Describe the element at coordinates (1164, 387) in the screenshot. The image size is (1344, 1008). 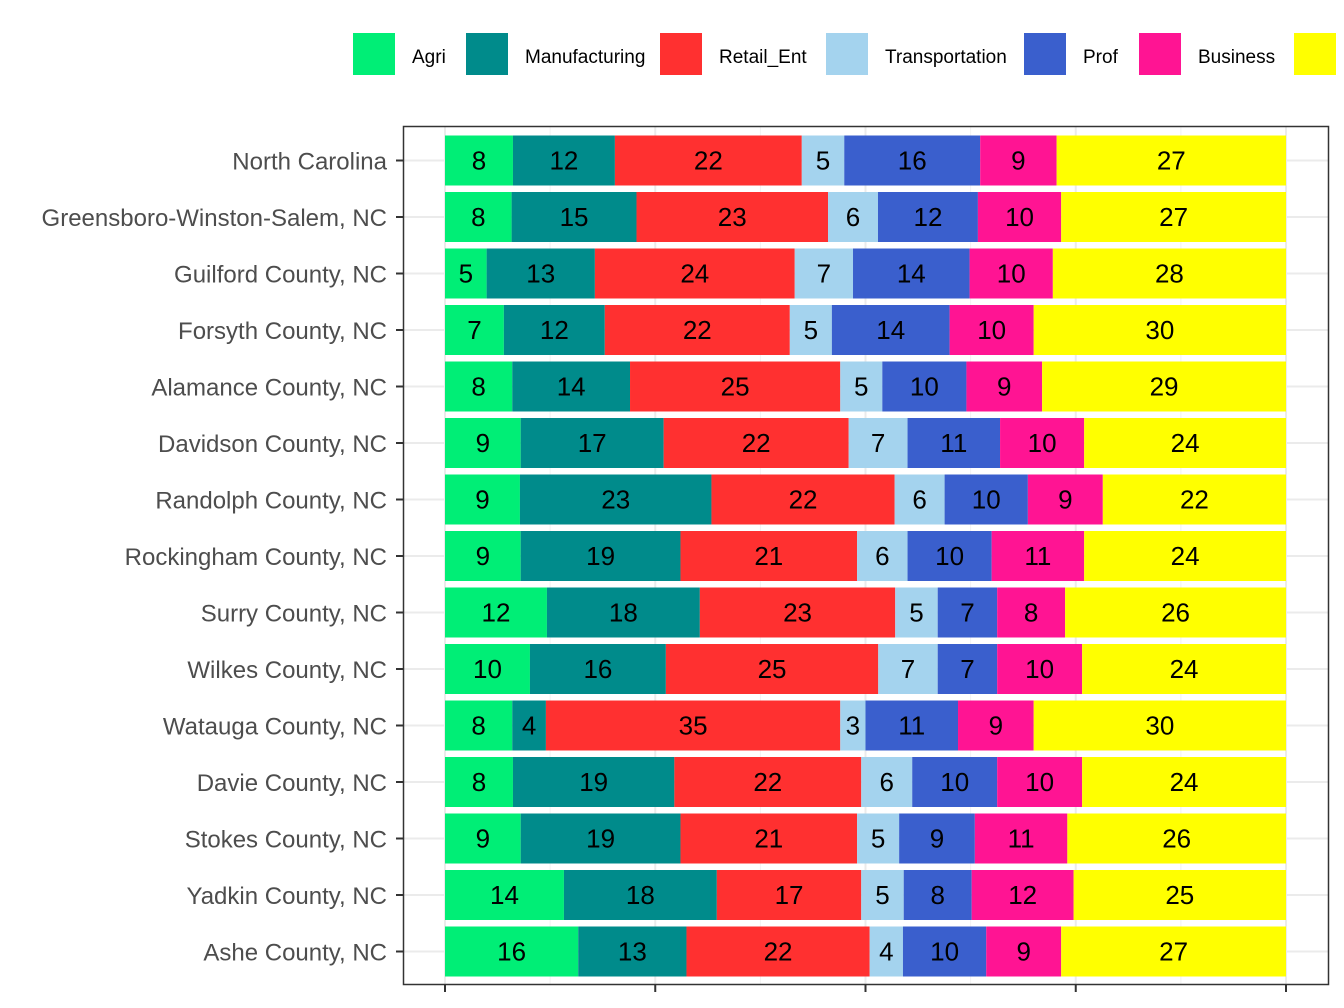
I see `data-label: 29` at that location.